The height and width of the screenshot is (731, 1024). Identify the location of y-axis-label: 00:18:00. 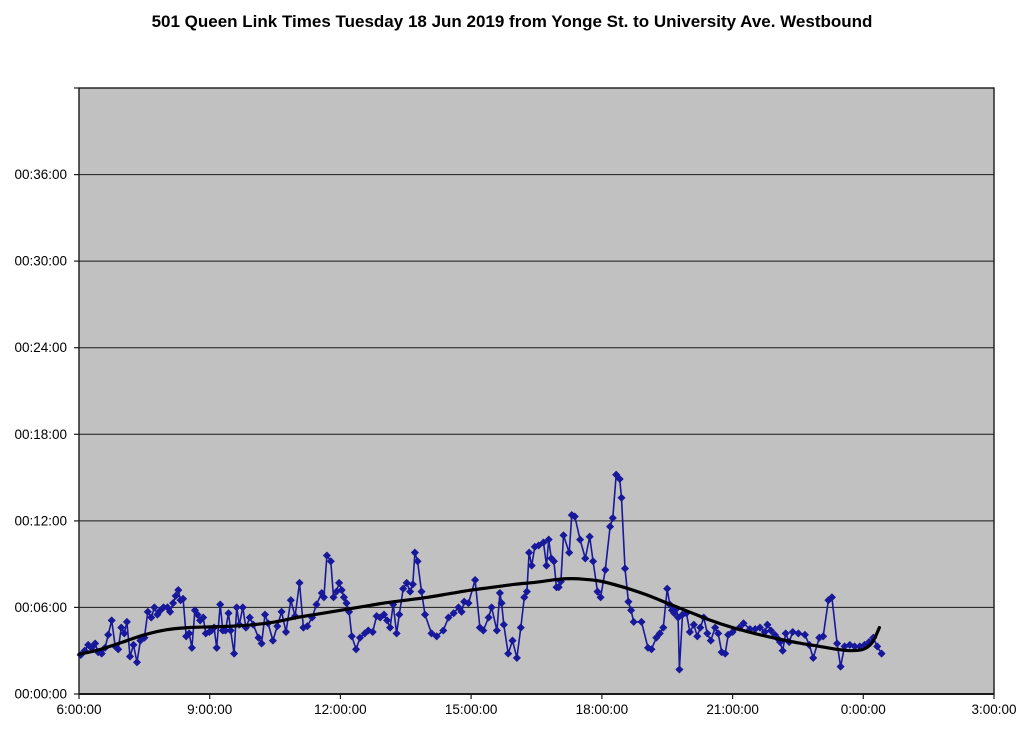
(40, 434).